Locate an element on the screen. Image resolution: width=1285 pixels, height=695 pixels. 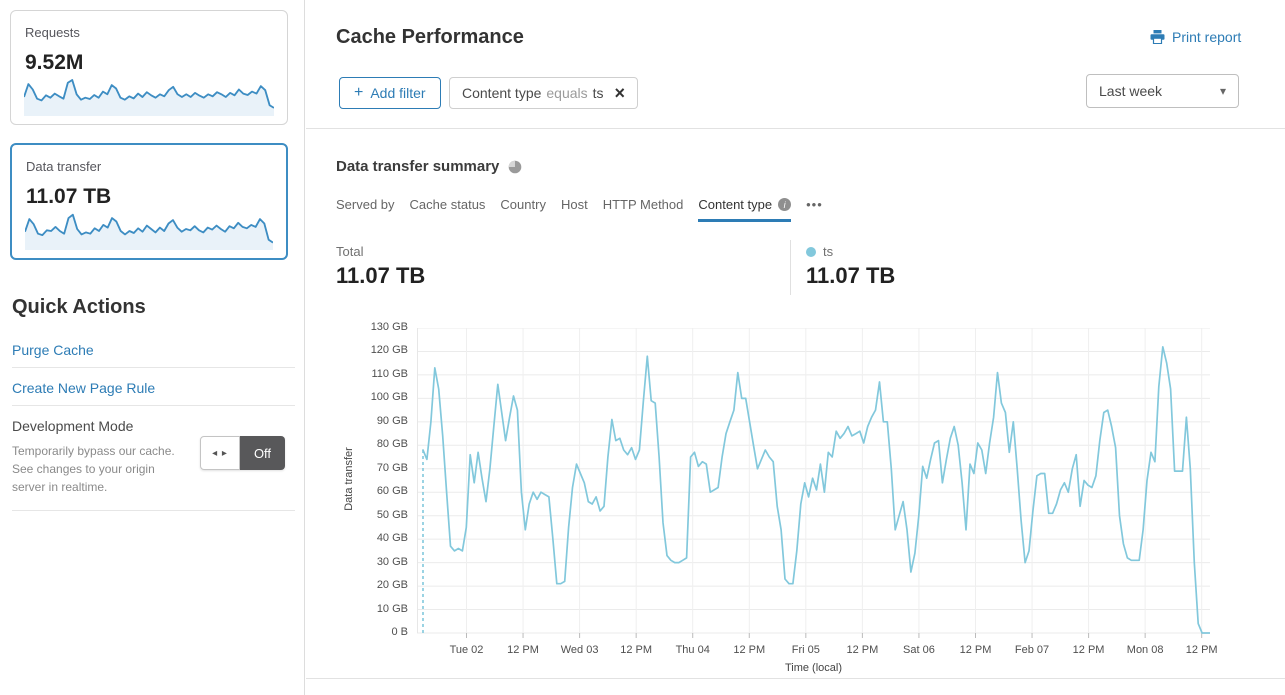
create-page-rule-link: Create New Page Rule is located at coordinates (84, 388).